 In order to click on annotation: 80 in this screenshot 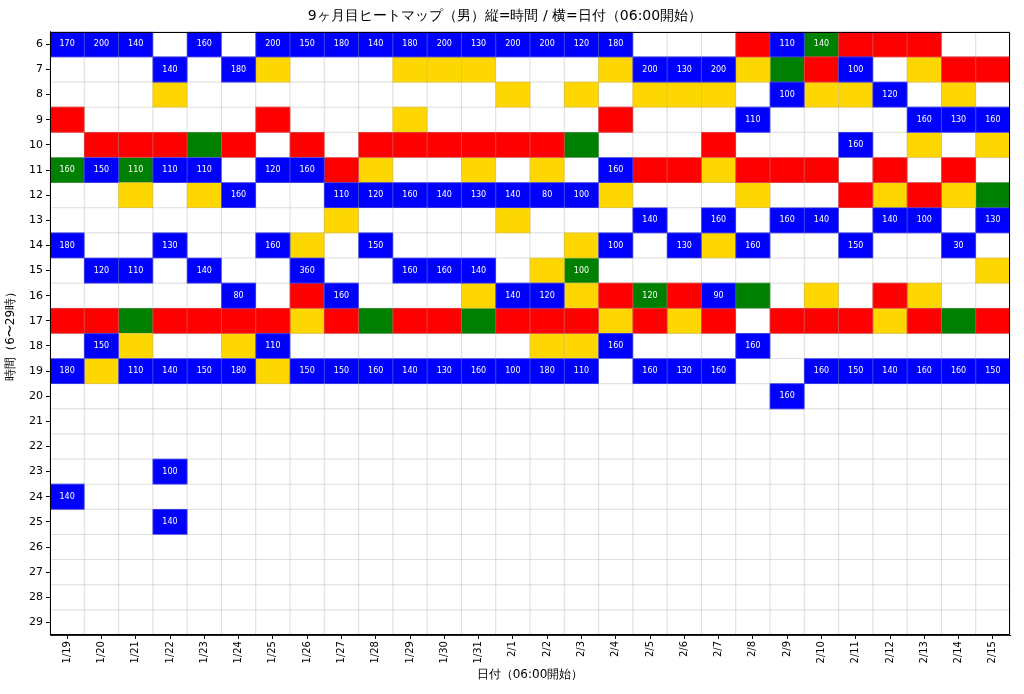, I will do `click(547, 195)`.